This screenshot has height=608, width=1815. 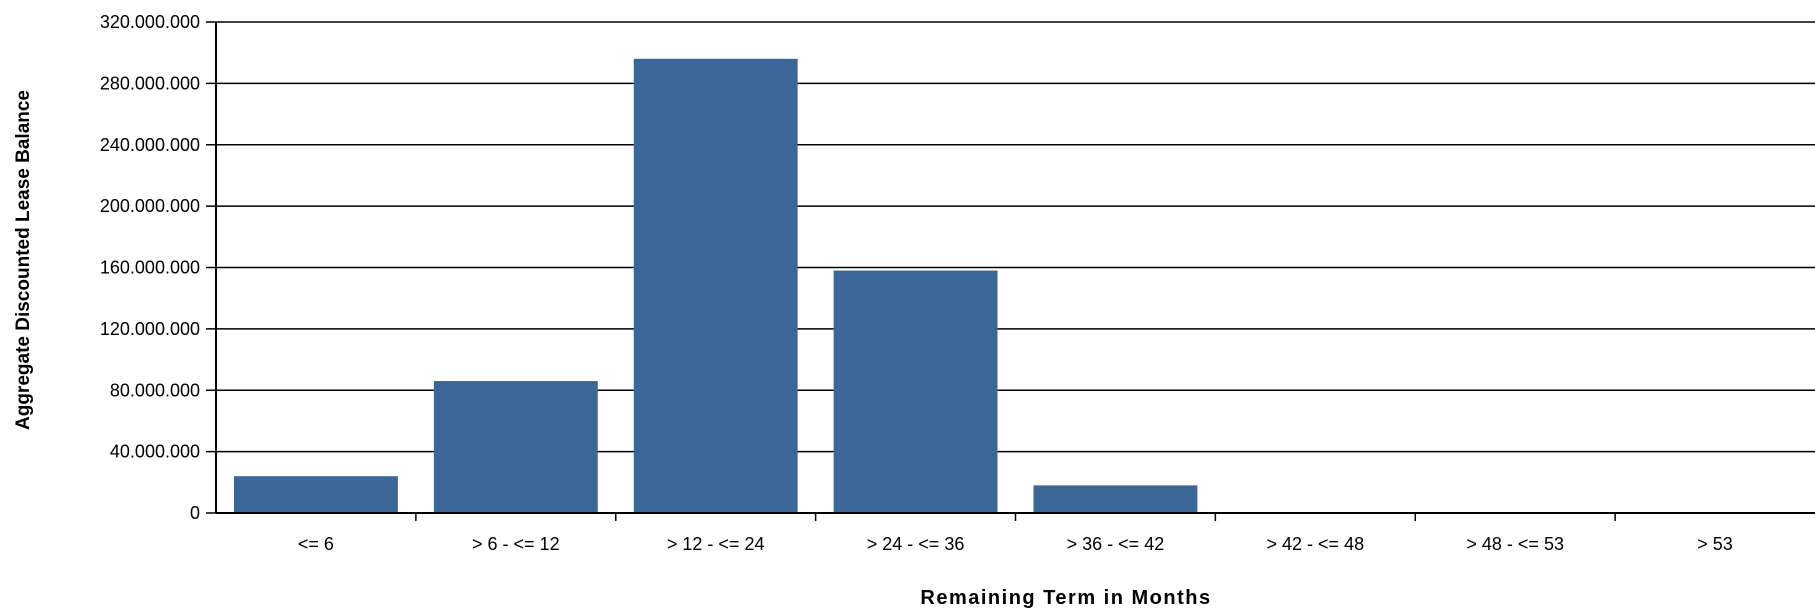 What do you see at coordinates (150, 145) in the screenshot?
I see `y-tick-label: 240.000.000` at bounding box center [150, 145].